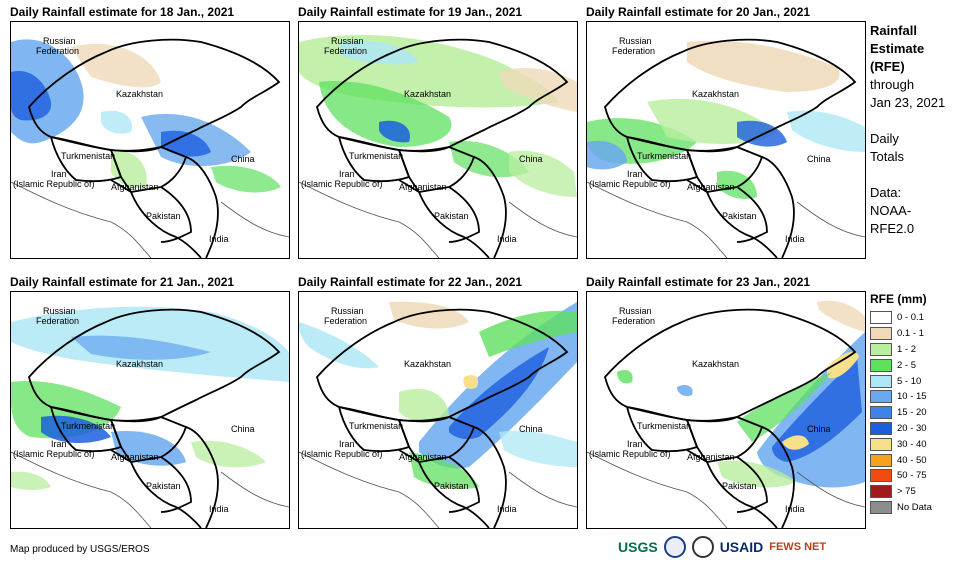  Describe the element at coordinates (722, 547) in the screenshot. I see `logos: USGS USAID FEWS NET` at that location.